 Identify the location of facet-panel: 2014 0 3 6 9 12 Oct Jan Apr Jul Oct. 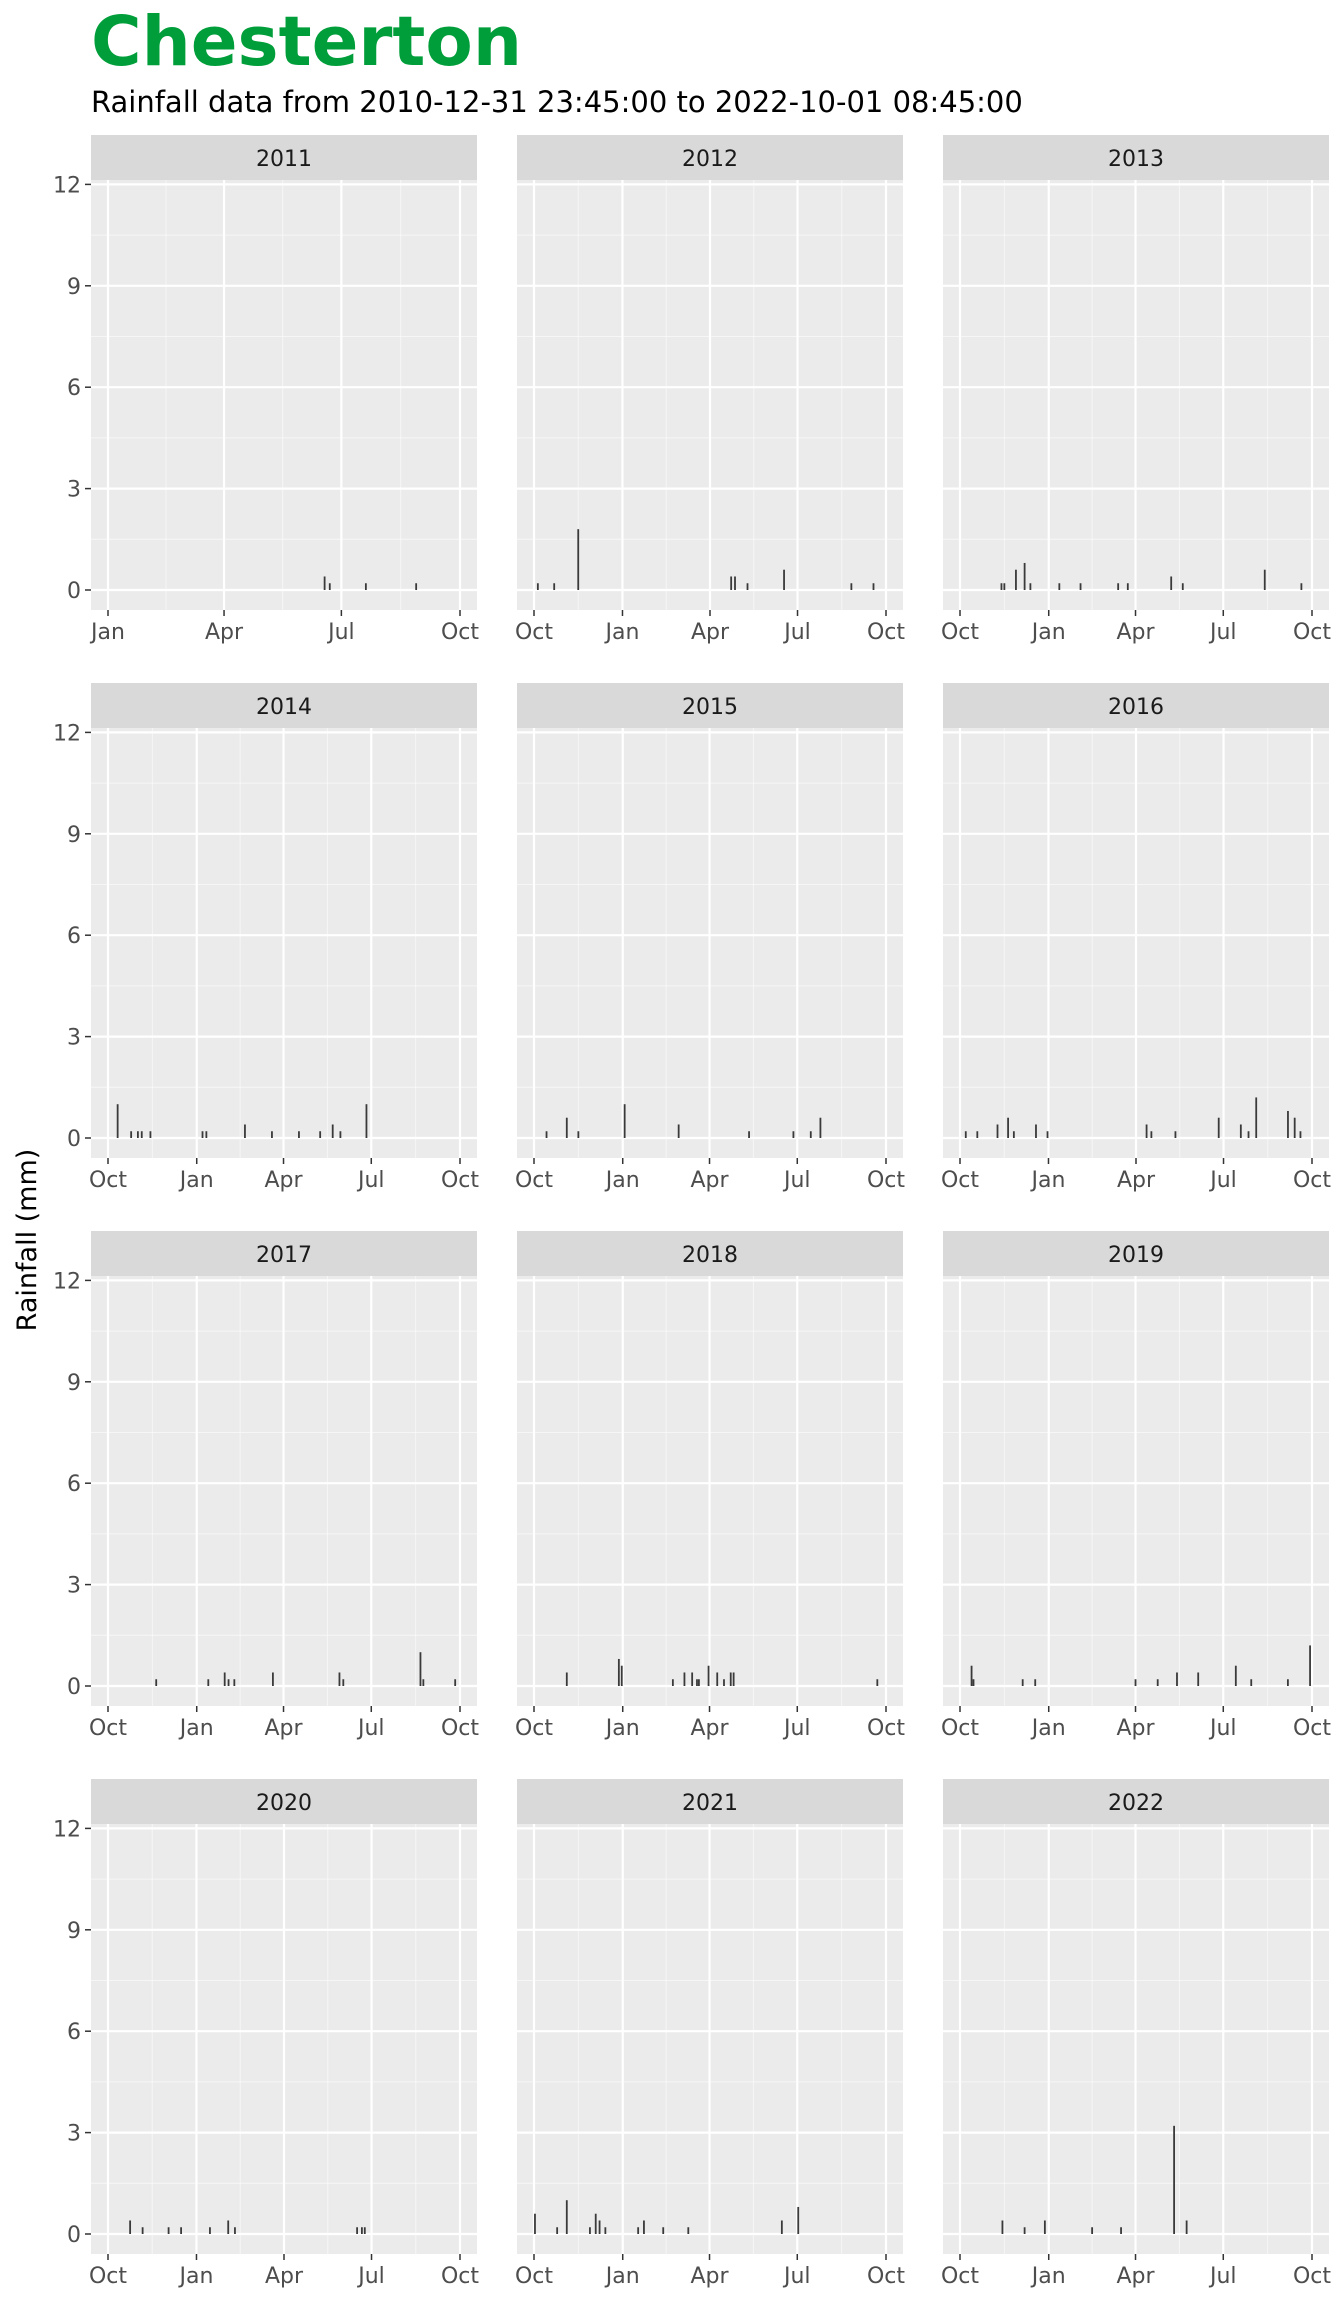
(266, 938).